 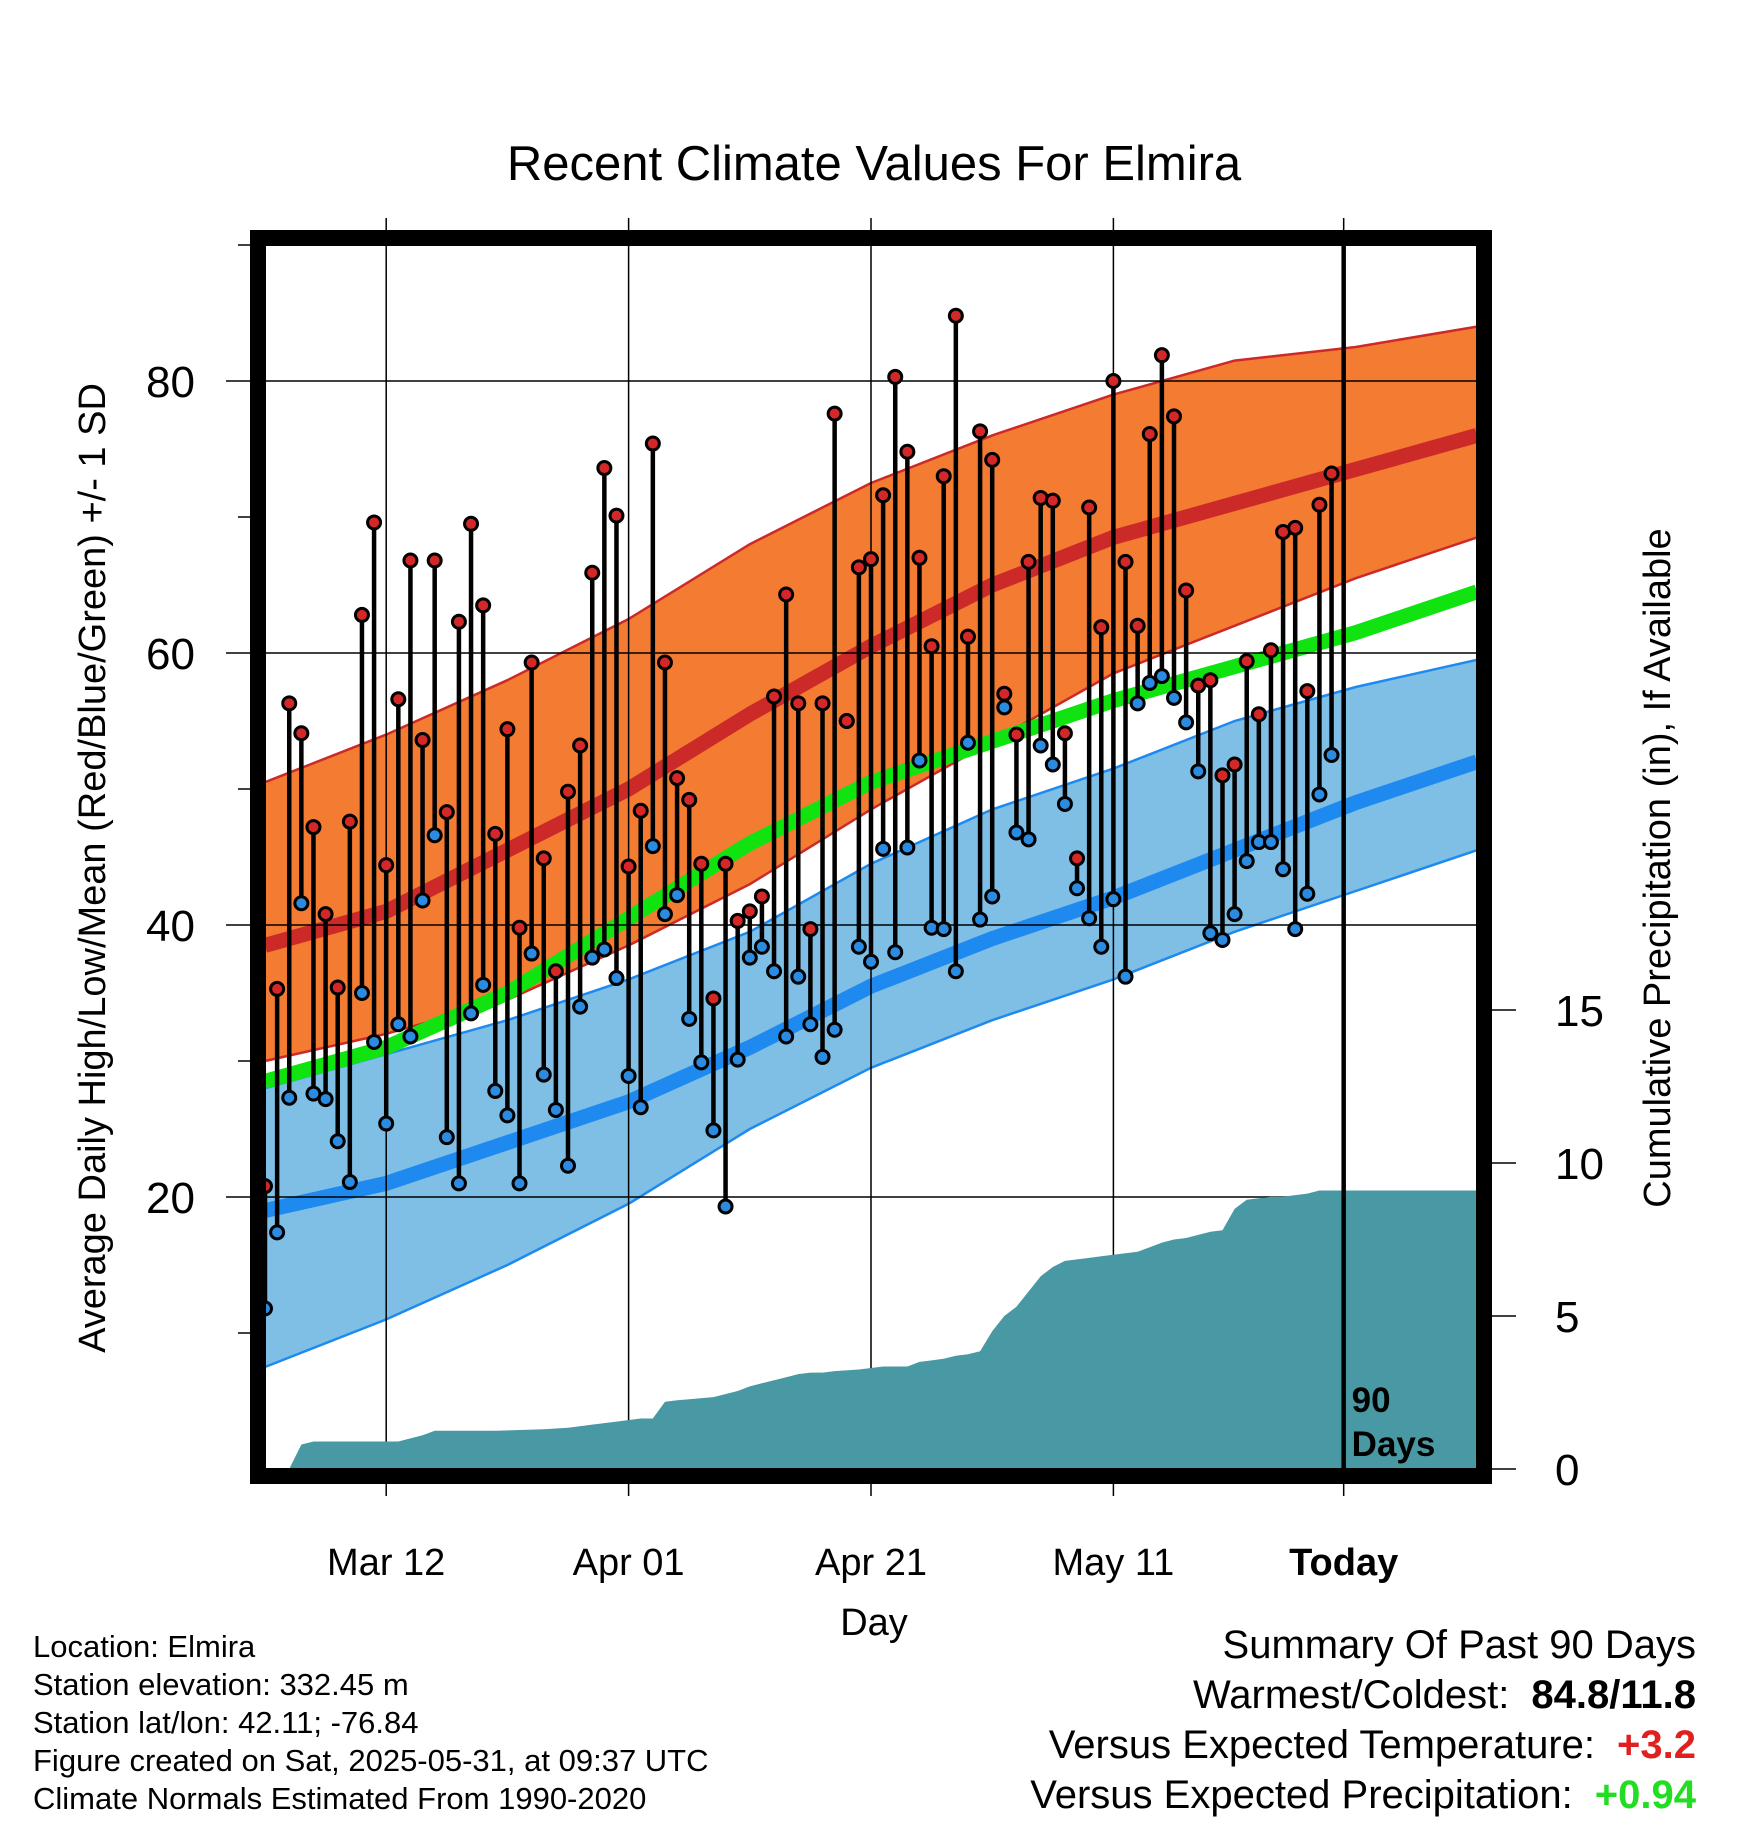 I want to click on y-left-tick-label: 80, so click(x=170, y=382).